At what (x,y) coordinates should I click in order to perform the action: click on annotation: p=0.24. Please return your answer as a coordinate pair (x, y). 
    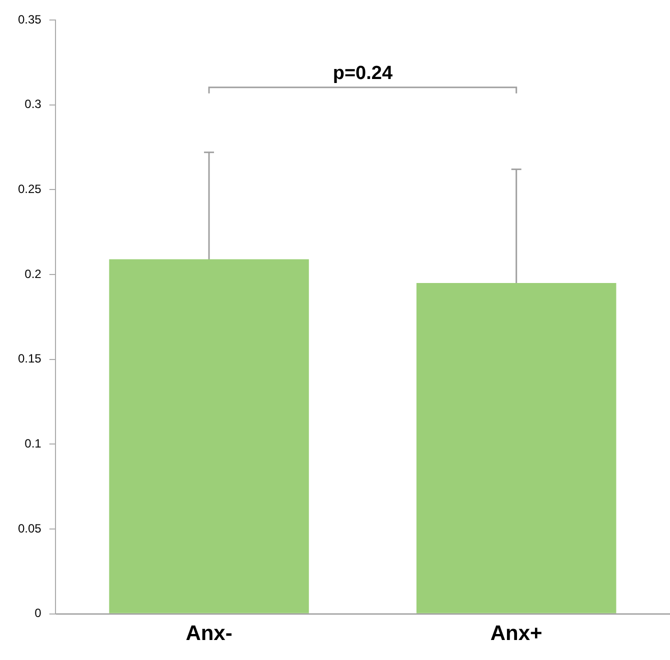
    Looking at the image, I should click on (362, 73).